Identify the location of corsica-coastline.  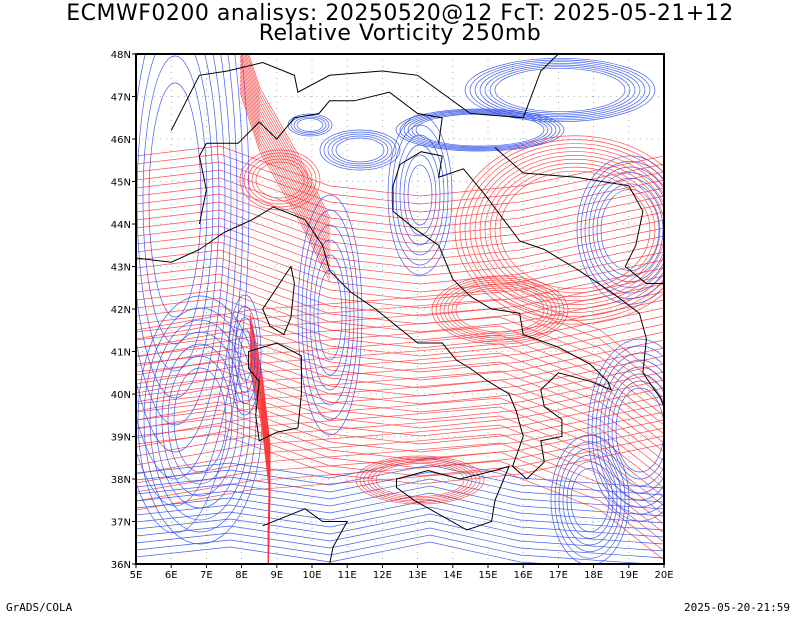
(278, 300).